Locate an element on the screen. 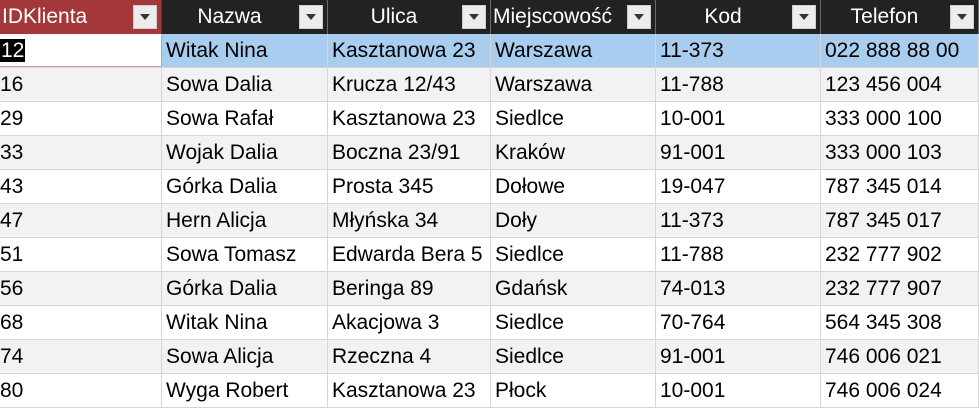  cell-ulica: Edwarda Bera 5 is located at coordinates (409, 254).